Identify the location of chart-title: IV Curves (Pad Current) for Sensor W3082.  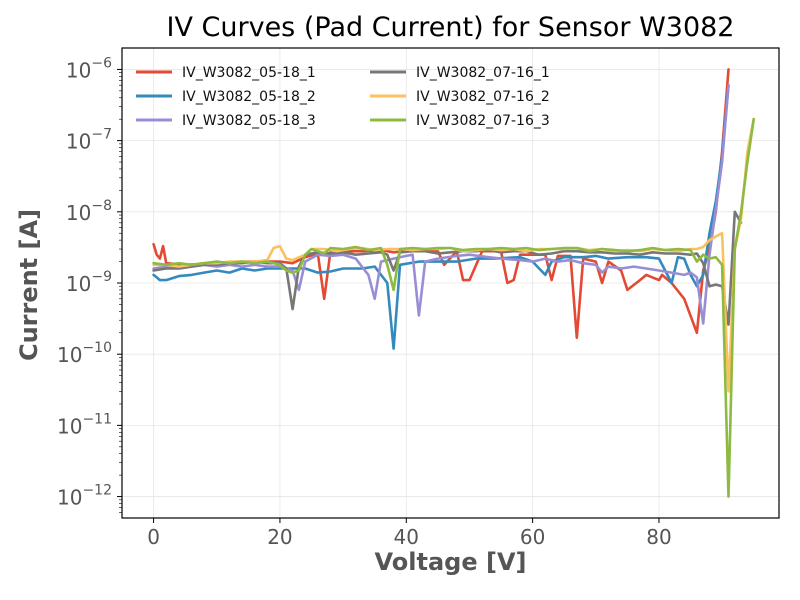
(450, 27).